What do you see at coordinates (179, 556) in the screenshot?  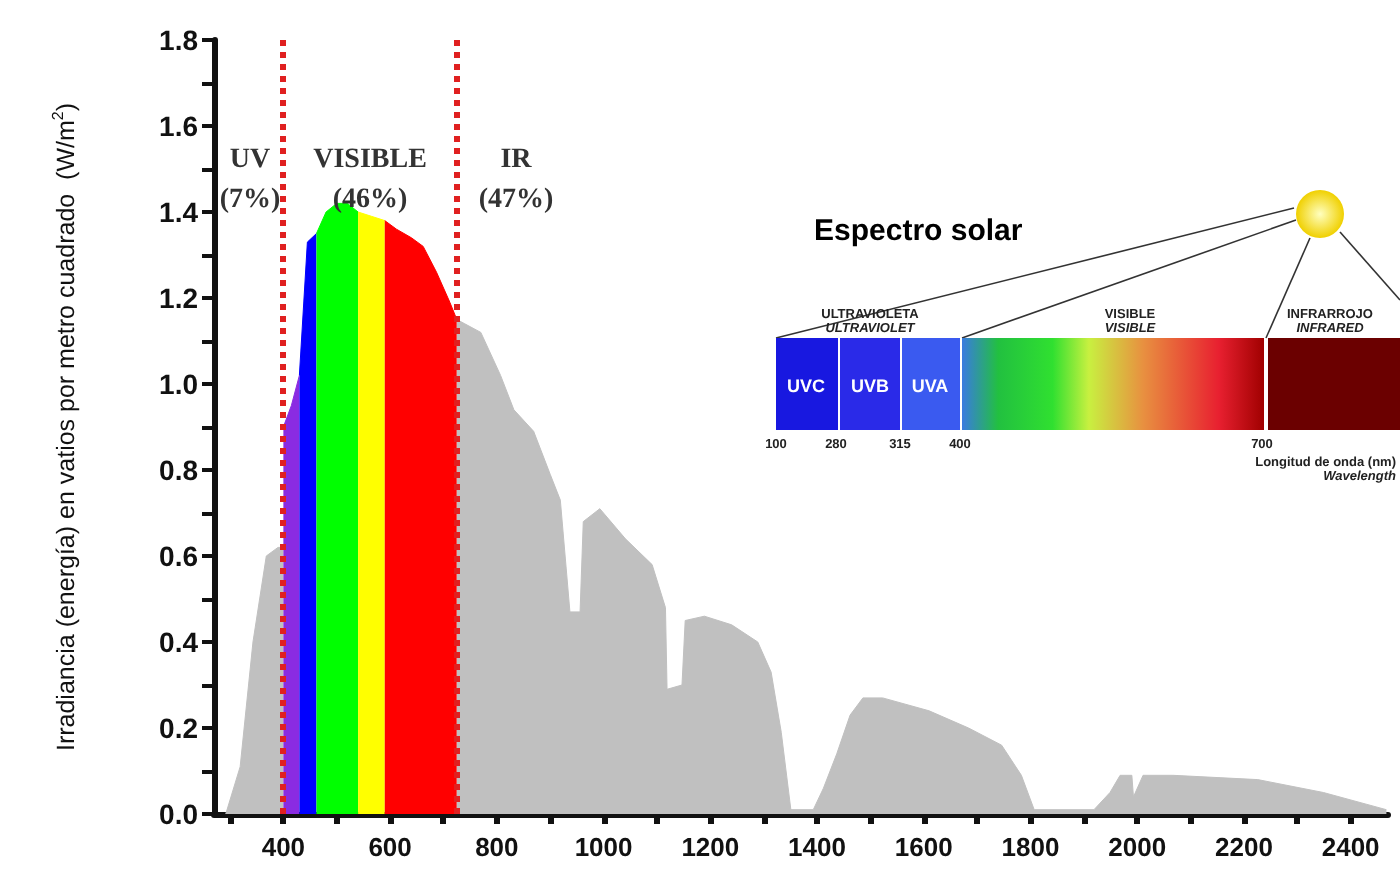 I see `y-tick-label: 0.6` at bounding box center [179, 556].